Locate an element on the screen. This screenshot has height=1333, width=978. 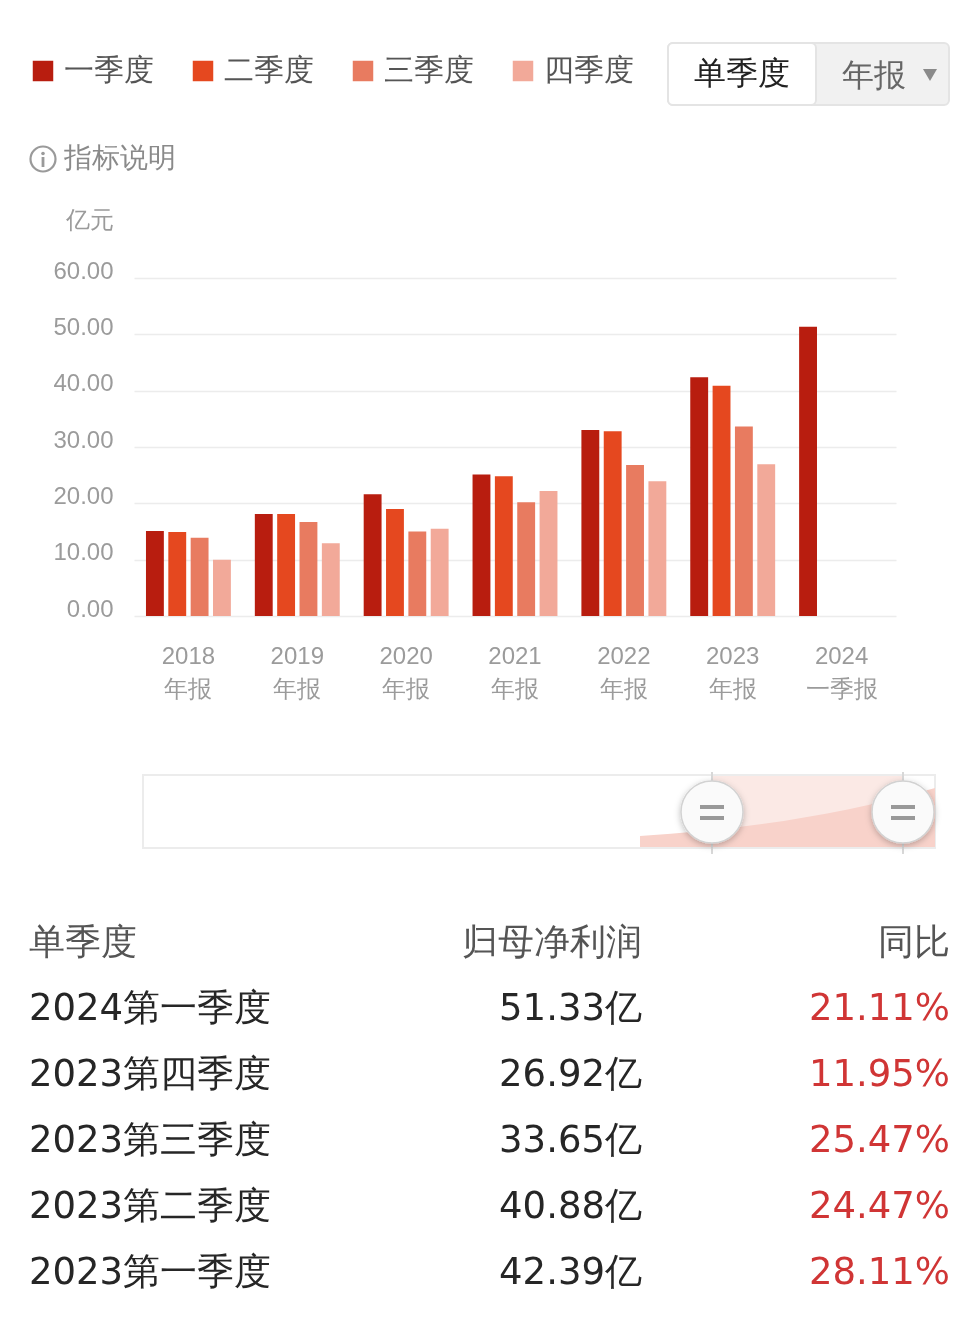
selected-tab: 单季度 is located at coordinates (742, 74).